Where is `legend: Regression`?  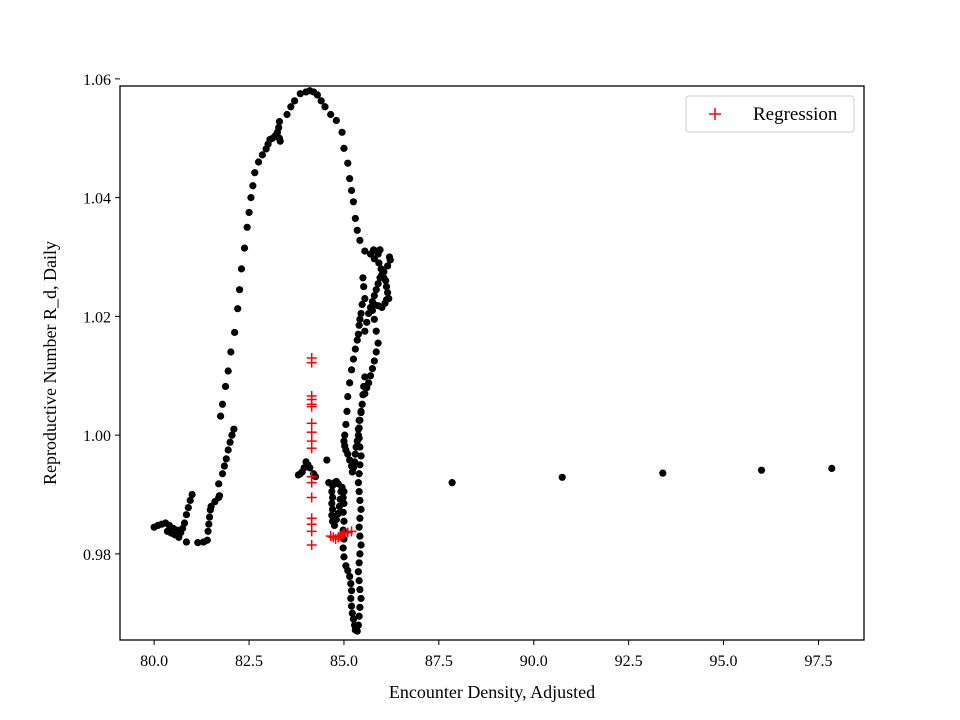 legend: Regression is located at coordinates (770, 114).